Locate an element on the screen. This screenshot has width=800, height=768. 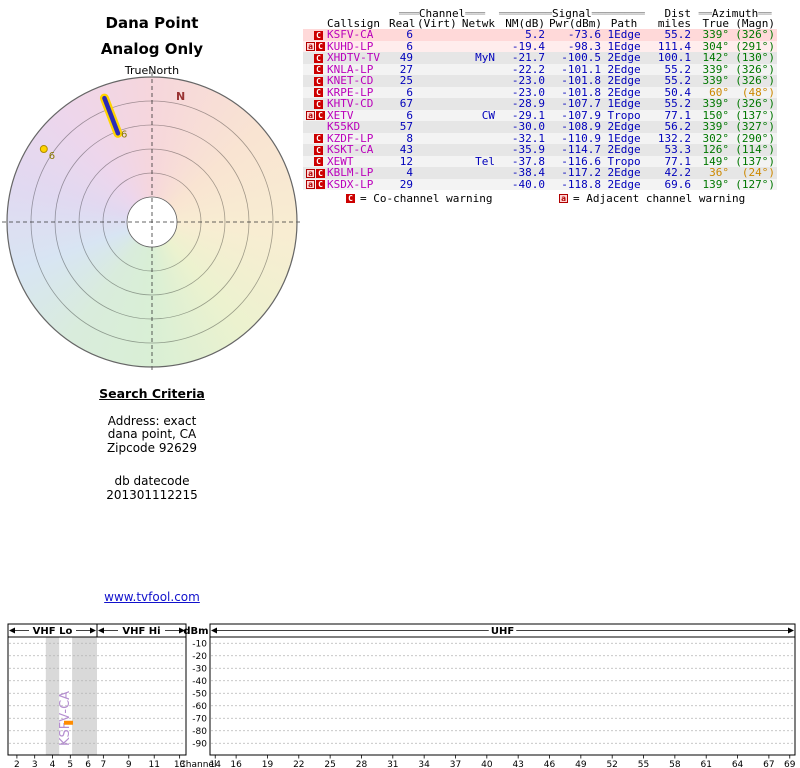
dbm-tick-label: -90 is located at coordinates (199, 744).